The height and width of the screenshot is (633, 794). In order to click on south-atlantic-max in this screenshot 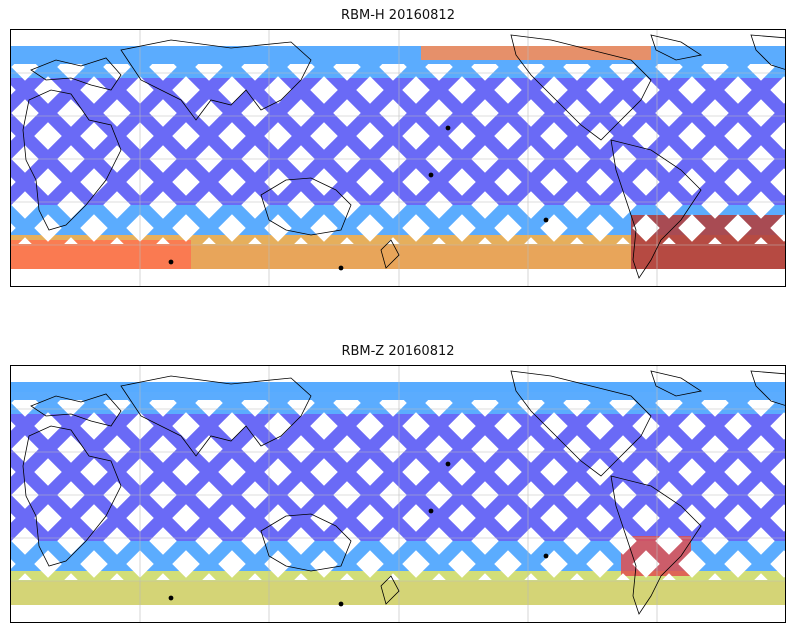, I will do `click(708, 242)`.